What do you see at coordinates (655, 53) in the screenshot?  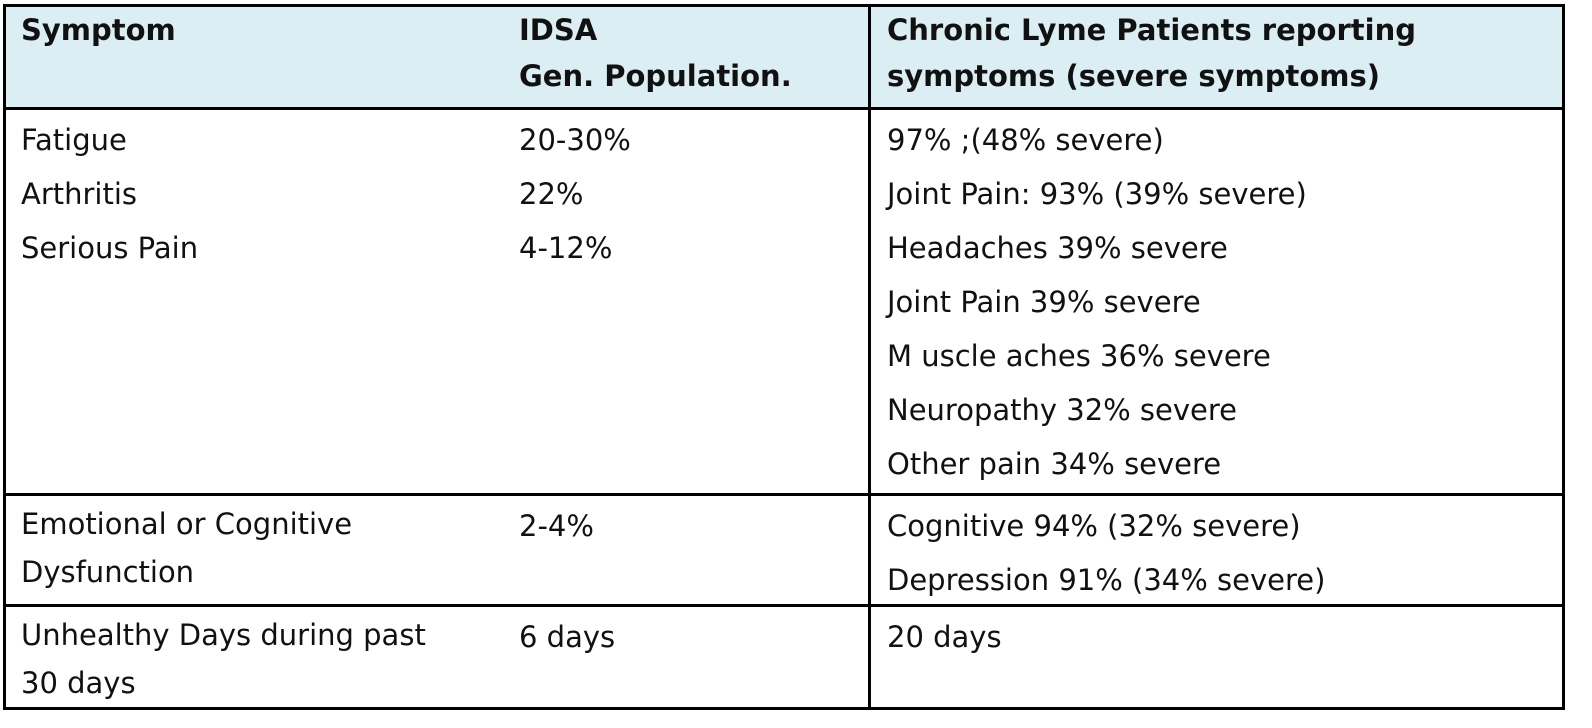 I see `header-idsa-gen-population: IDSA Gen. Population.` at bounding box center [655, 53].